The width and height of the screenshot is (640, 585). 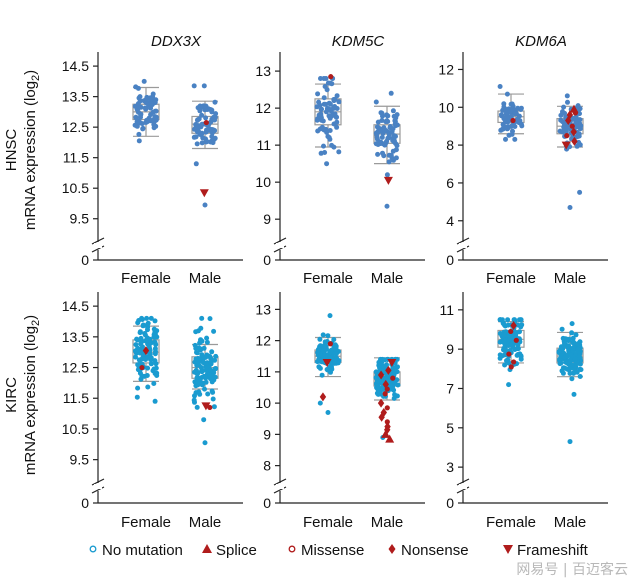 What do you see at coordinates (332, 550) in the screenshot?
I see `legend-label: Missense` at bounding box center [332, 550].